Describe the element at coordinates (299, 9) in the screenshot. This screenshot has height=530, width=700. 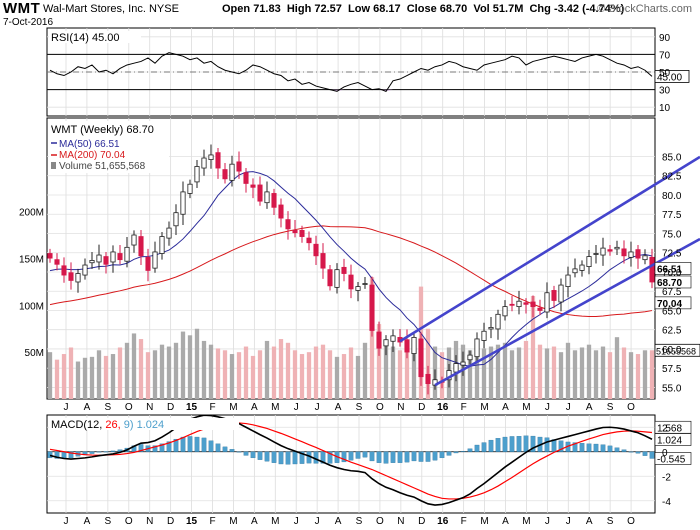
I see `high-label: High` at that location.